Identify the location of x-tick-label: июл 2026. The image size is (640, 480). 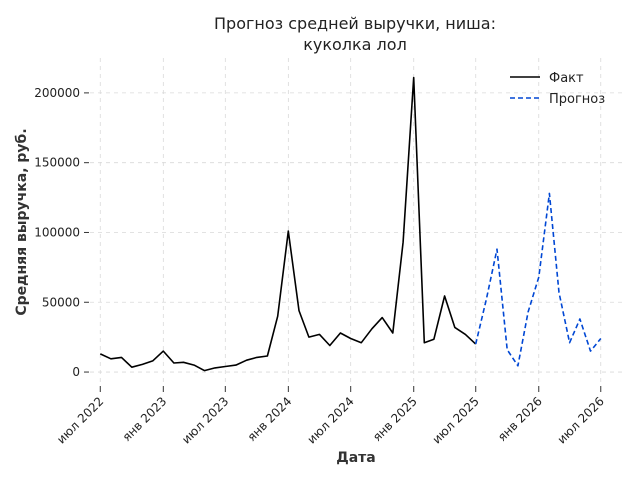
(581, 420).